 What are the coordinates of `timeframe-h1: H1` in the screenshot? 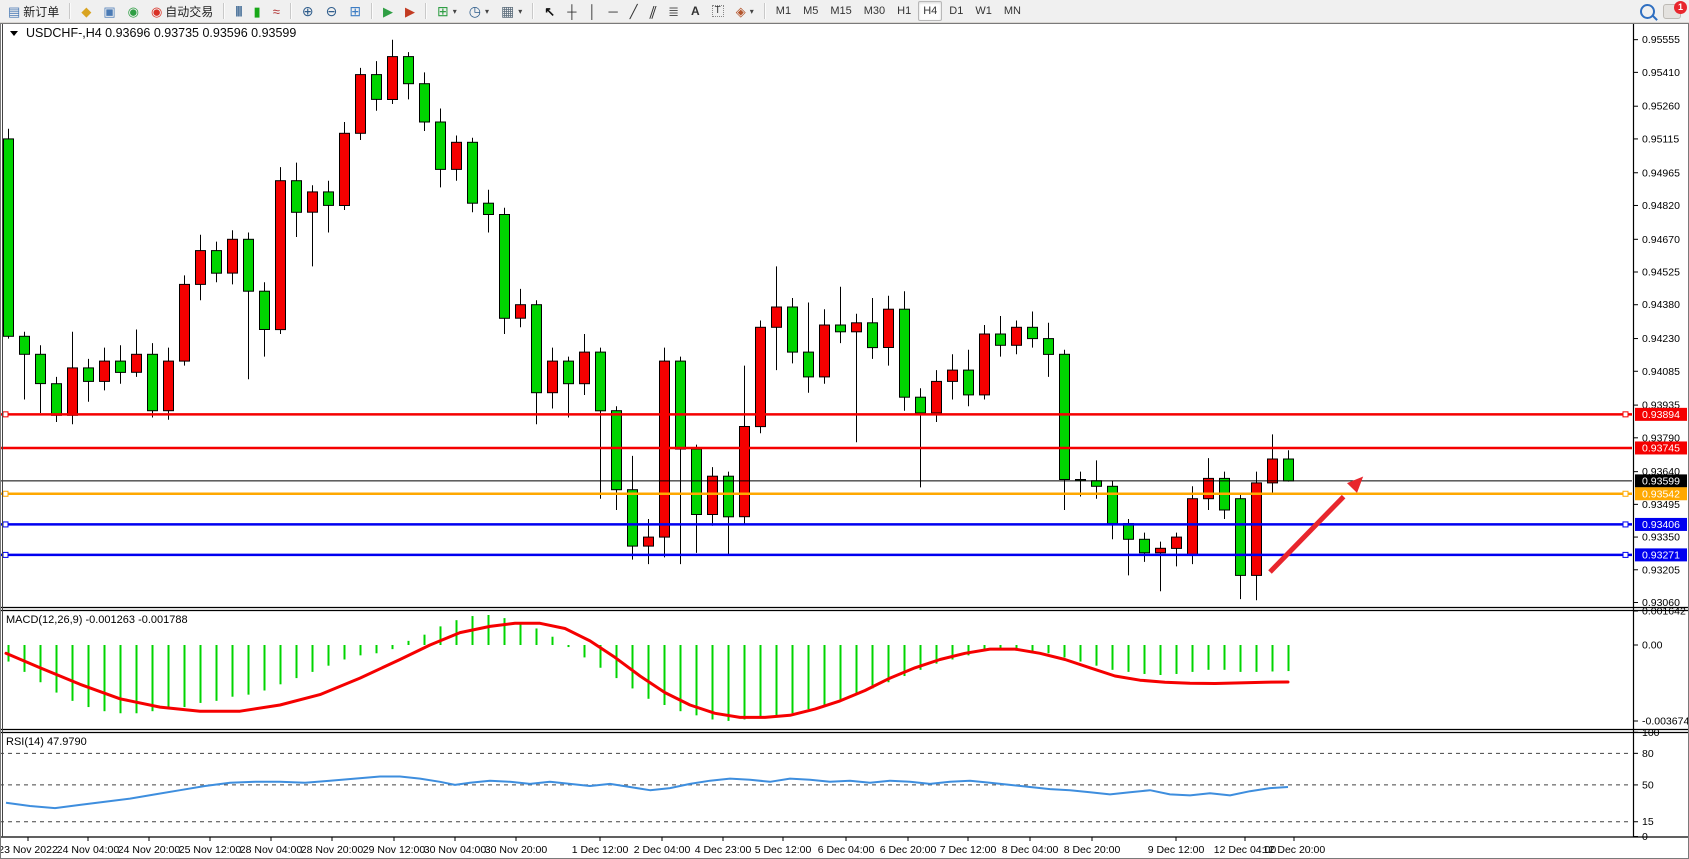 It's located at (904, 11).